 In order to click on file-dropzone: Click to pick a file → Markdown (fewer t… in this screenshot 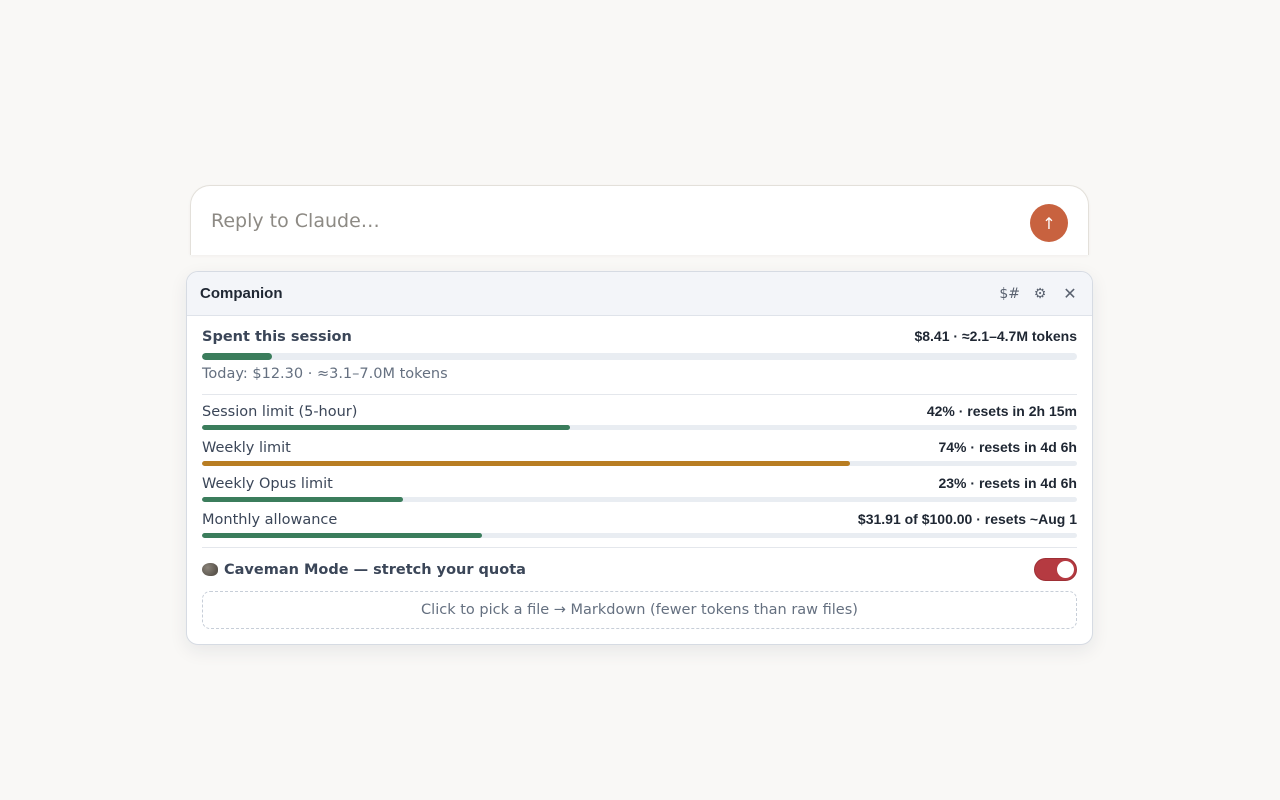, I will do `click(639, 610)`.